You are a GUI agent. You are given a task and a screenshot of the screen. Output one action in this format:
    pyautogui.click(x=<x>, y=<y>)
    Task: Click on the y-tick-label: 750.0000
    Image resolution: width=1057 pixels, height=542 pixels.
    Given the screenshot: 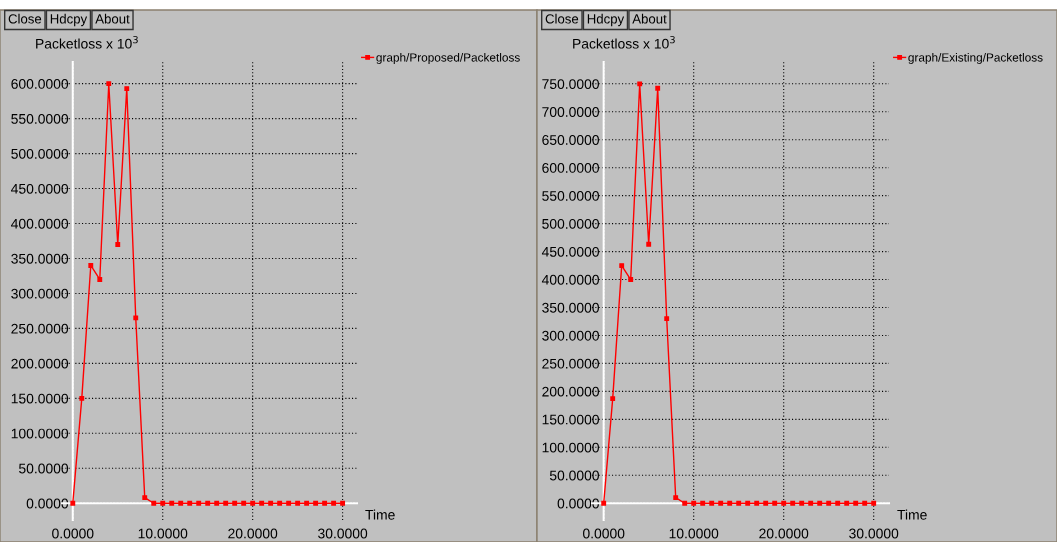 What is the action you would take?
    pyautogui.click(x=570, y=84)
    